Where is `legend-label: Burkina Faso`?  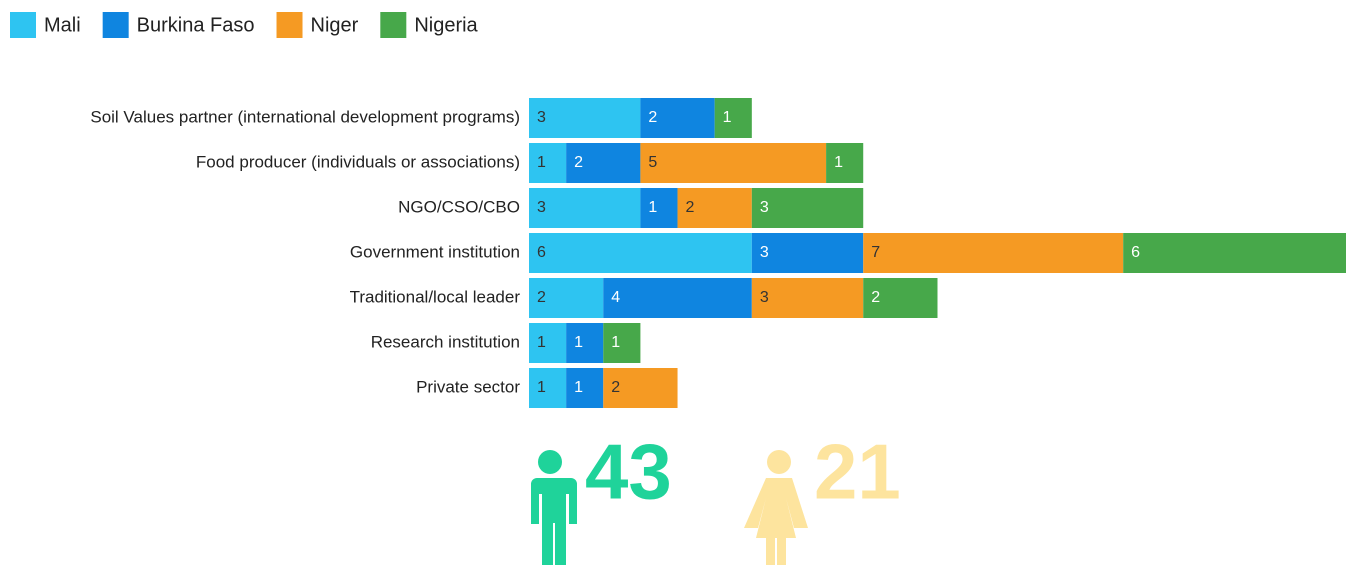 legend-label: Burkina Faso is located at coordinates (196, 25).